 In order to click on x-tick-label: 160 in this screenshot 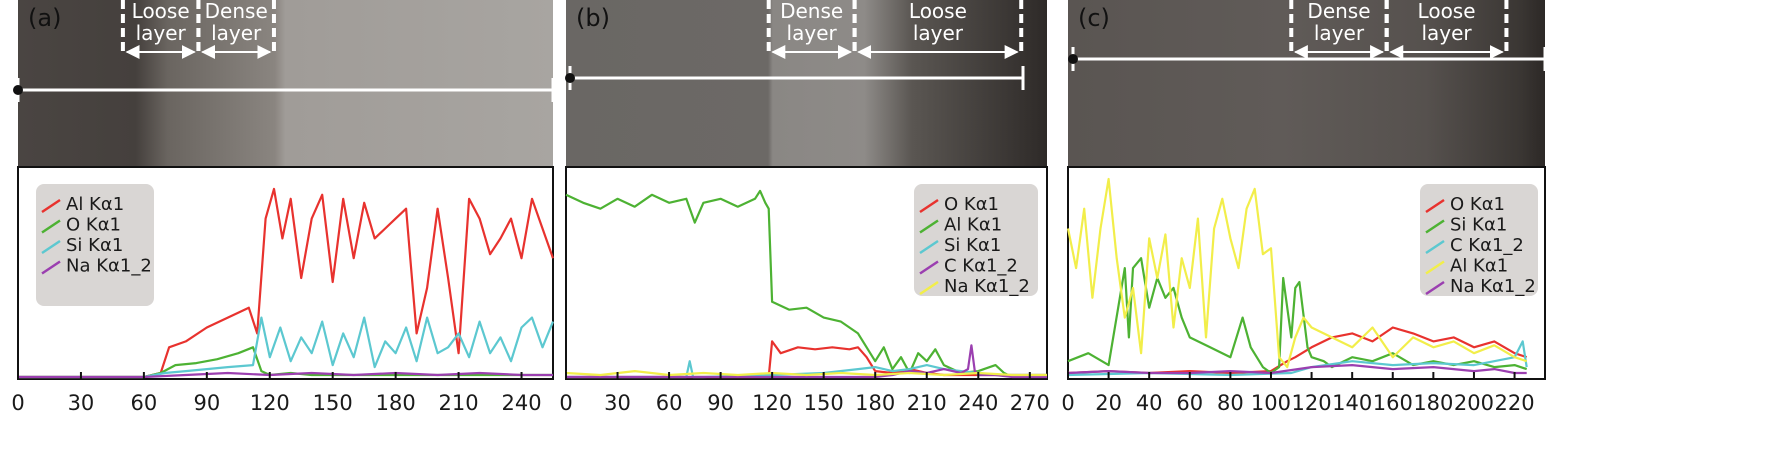, I will do `click(1393, 403)`.